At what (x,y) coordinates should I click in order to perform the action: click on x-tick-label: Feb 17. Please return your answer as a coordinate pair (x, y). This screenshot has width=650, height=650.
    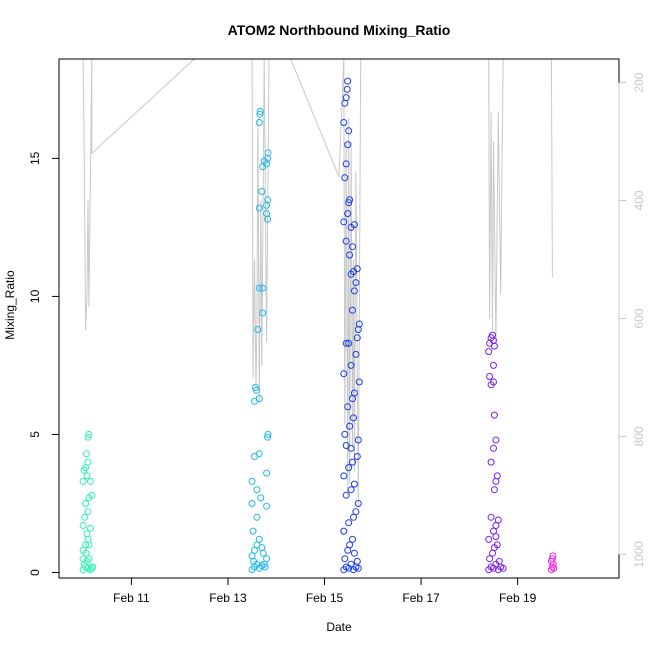
    Looking at the image, I should click on (421, 598).